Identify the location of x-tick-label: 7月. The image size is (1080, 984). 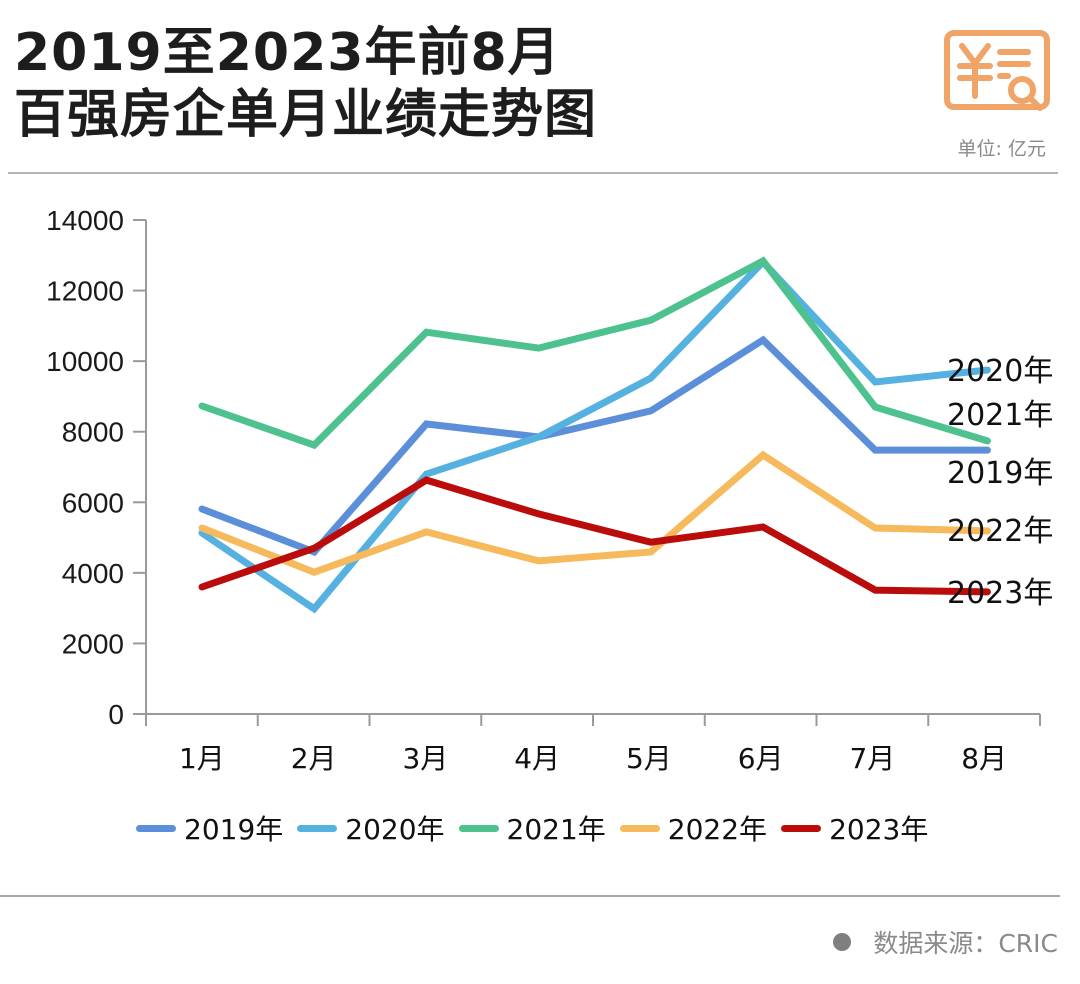
(872, 758).